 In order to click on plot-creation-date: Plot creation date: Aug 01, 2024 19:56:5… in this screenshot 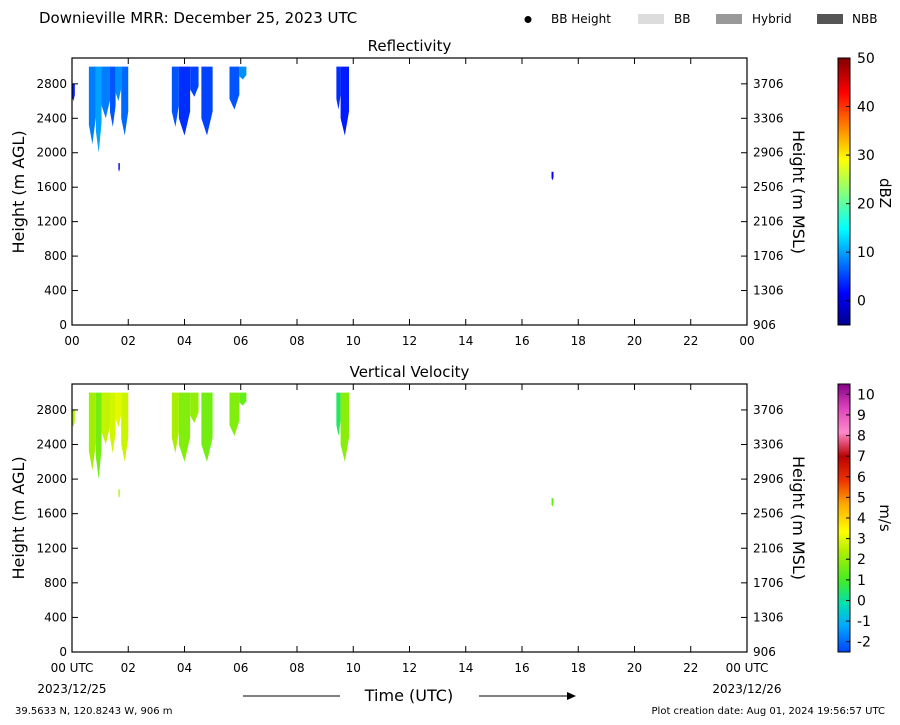, I will do `click(768, 711)`.